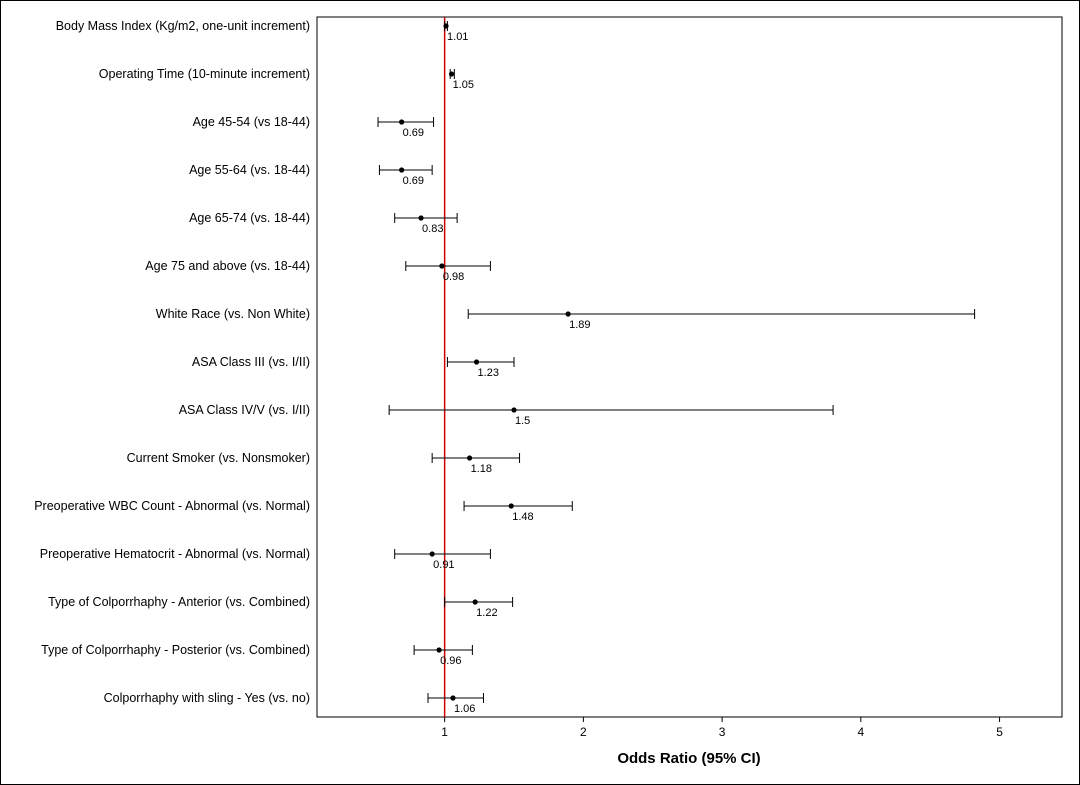 This screenshot has height=785, width=1080. I want to click on x-tick-label: 2, so click(583, 732).